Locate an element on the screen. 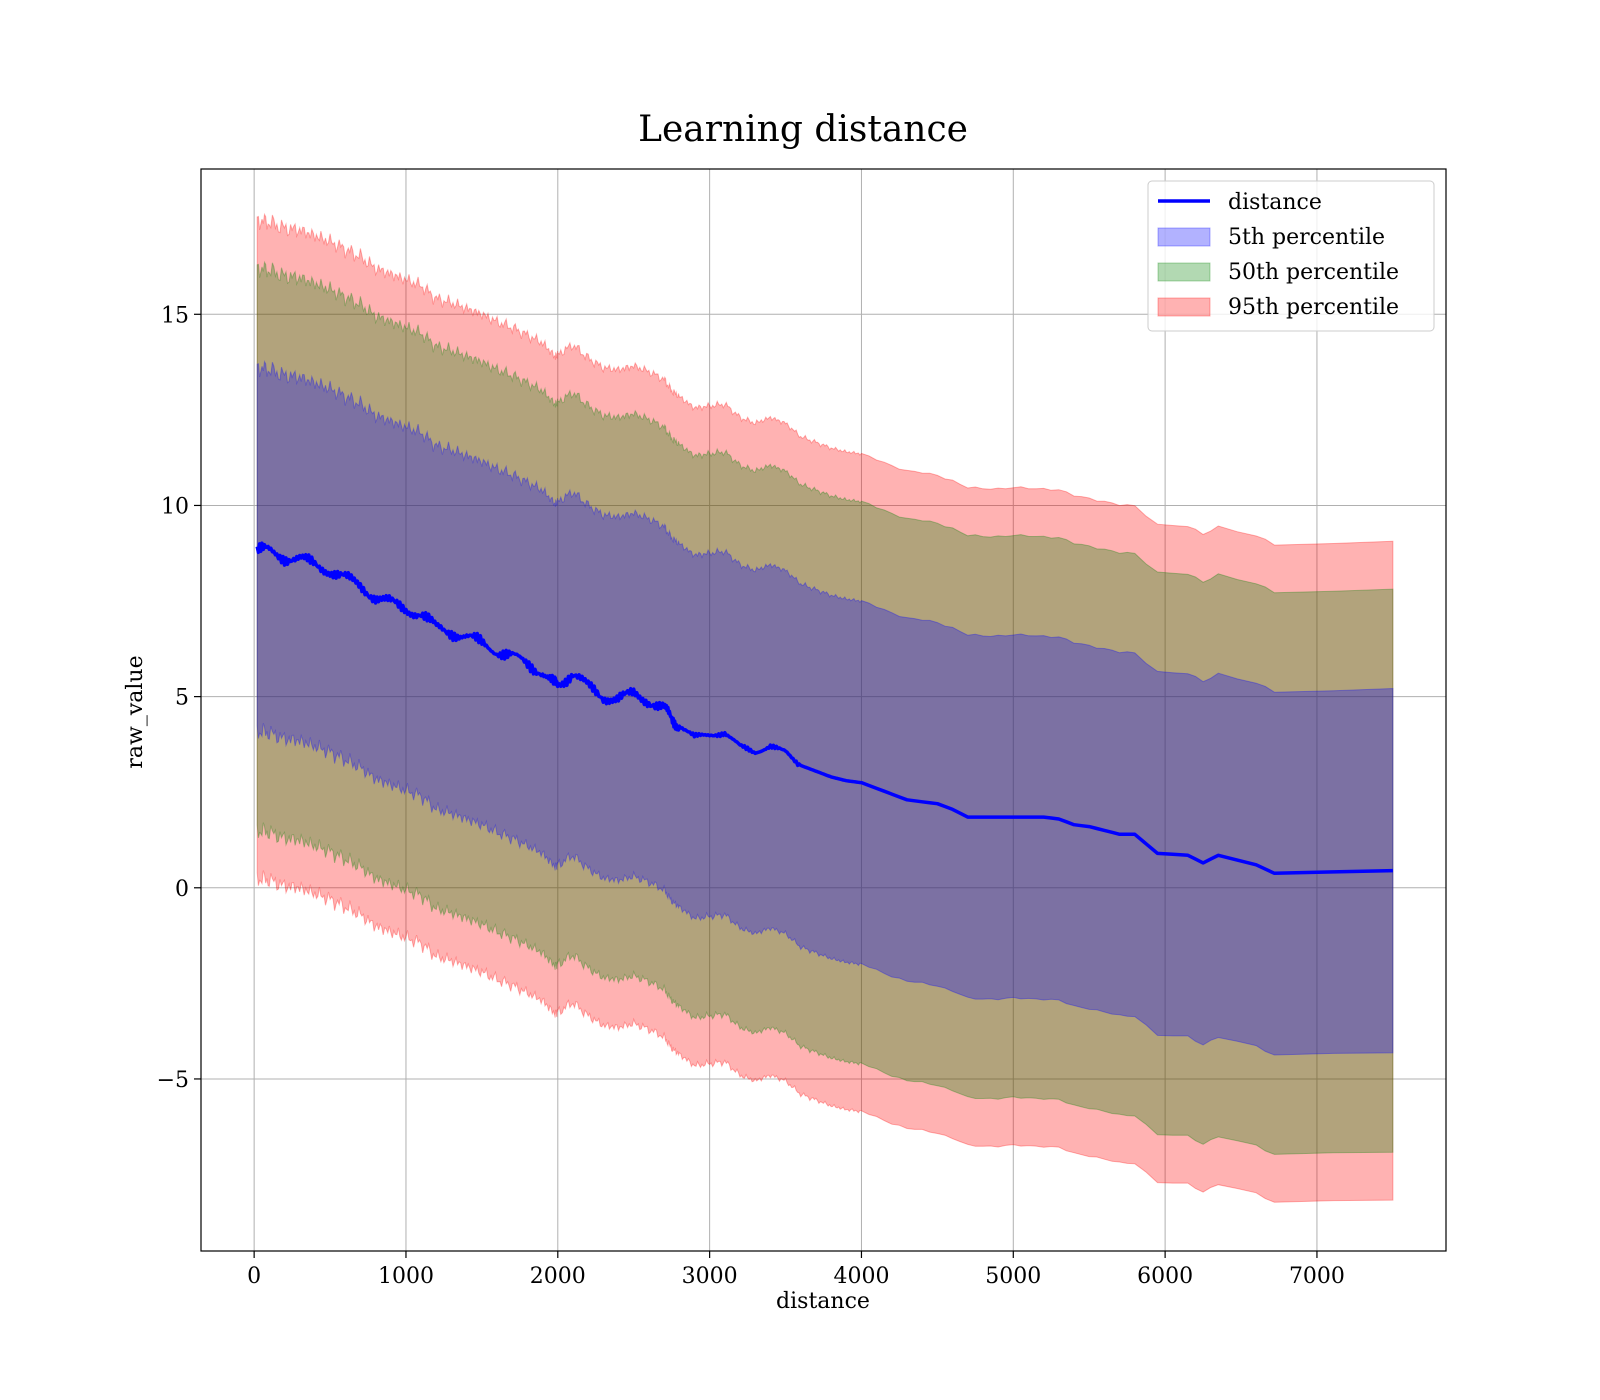  legend-label-95th-percentile: 95th percentile is located at coordinates (1313, 307).